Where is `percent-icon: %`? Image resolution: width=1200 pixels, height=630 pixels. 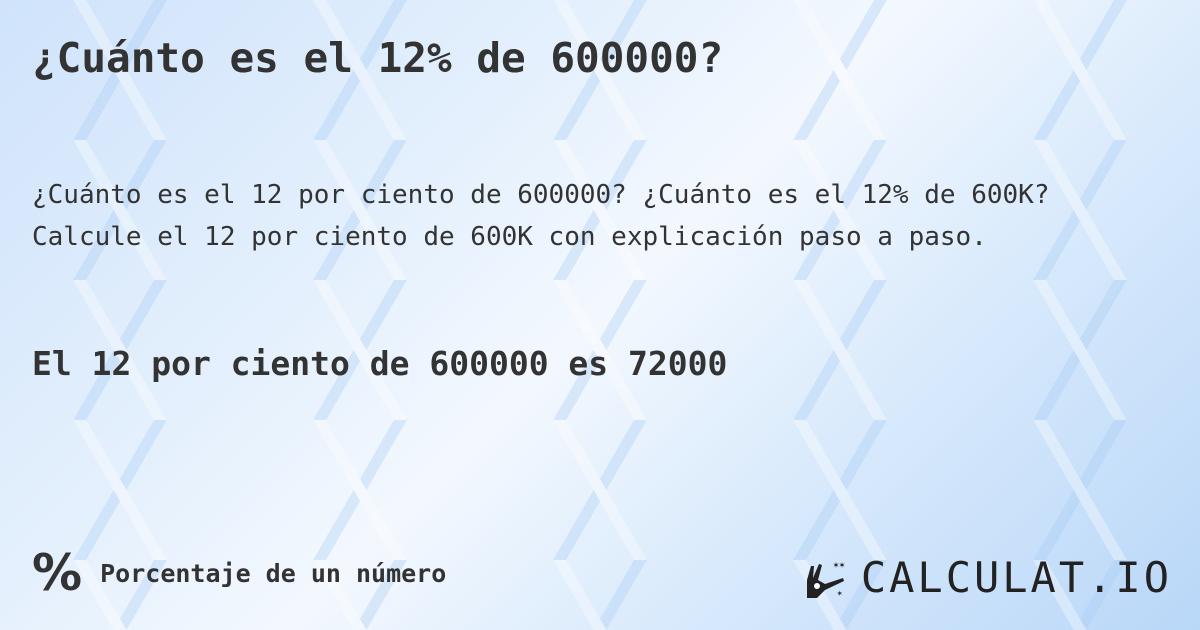
percent-icon: % is located at coordinates (57, 573).